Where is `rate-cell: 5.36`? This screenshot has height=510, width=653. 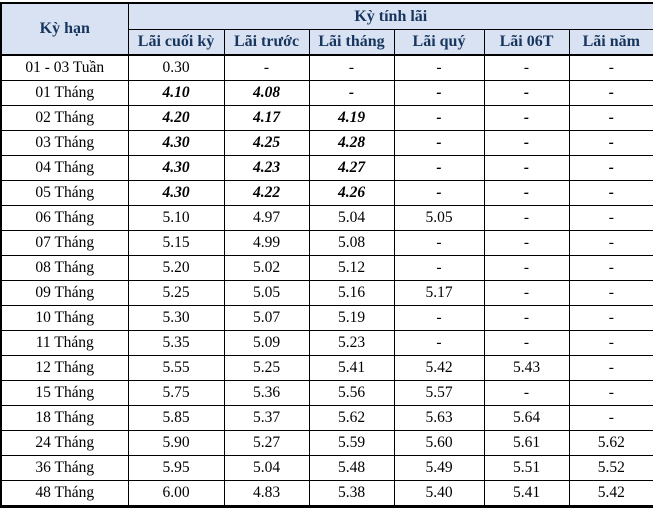 rate-cell: 5.36 is located at coordinates (266, 393).